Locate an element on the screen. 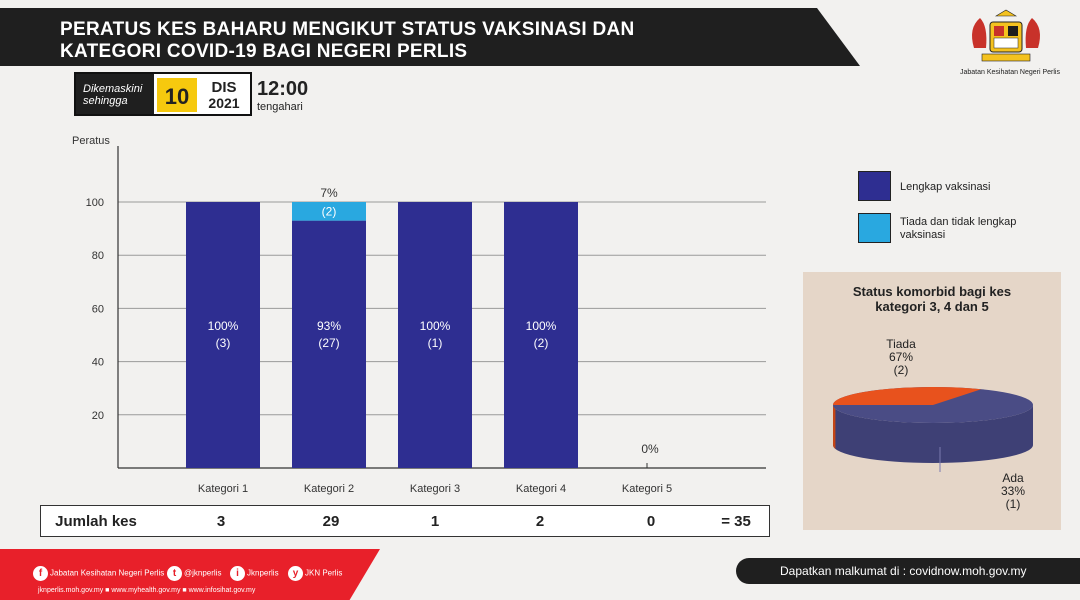  footer-social-instagram: i Jknperlis is located at coordinates (254, 573).